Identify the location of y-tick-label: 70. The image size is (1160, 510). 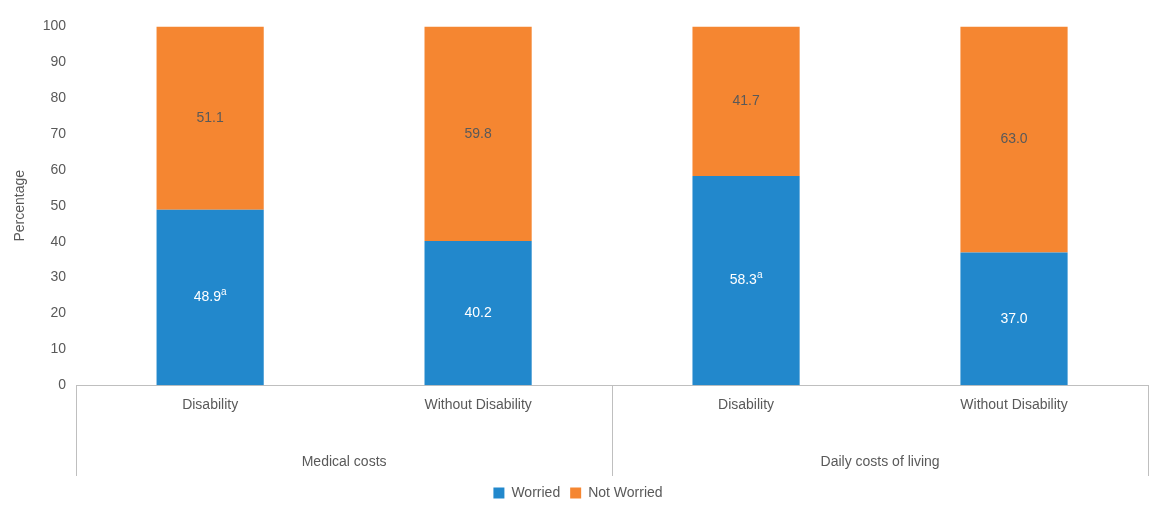
(58, 132).